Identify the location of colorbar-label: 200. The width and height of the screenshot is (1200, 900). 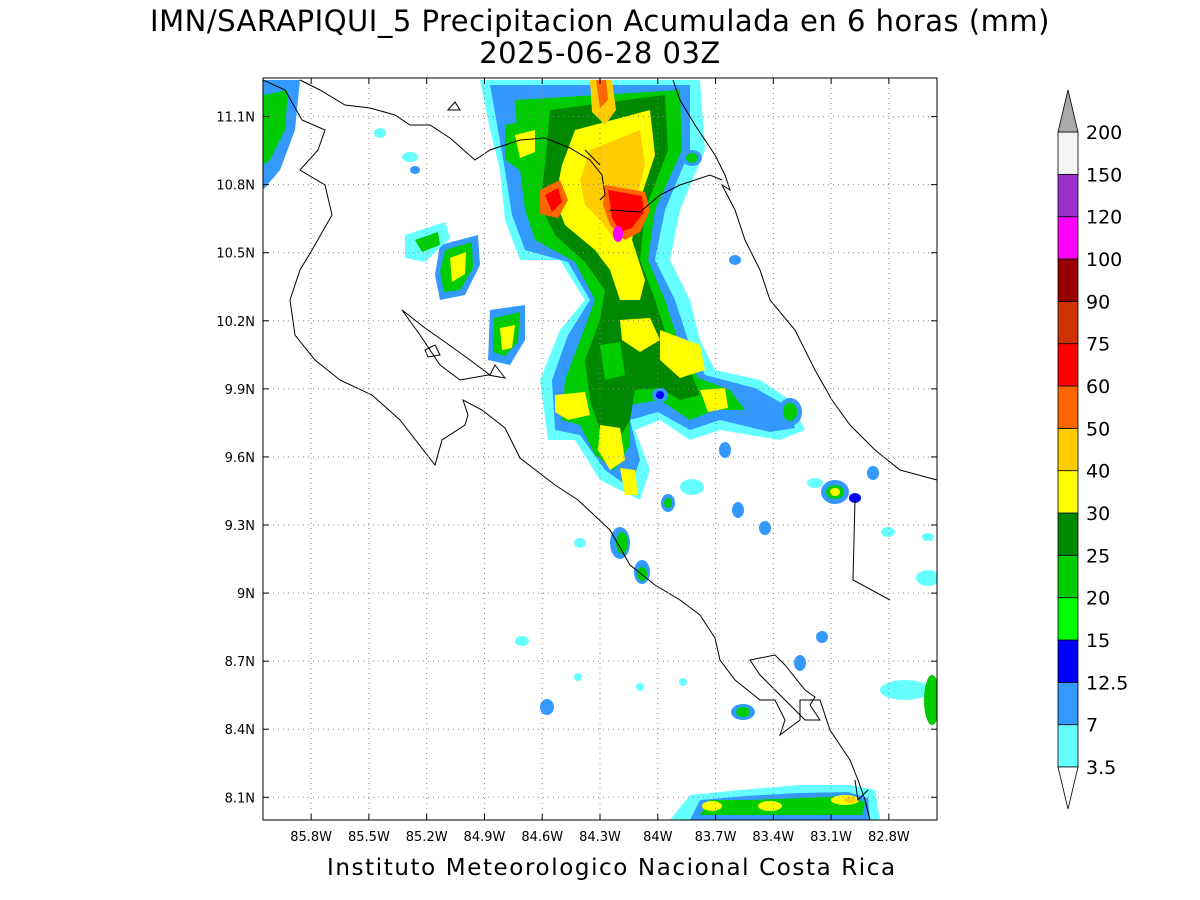
(1104, 133).